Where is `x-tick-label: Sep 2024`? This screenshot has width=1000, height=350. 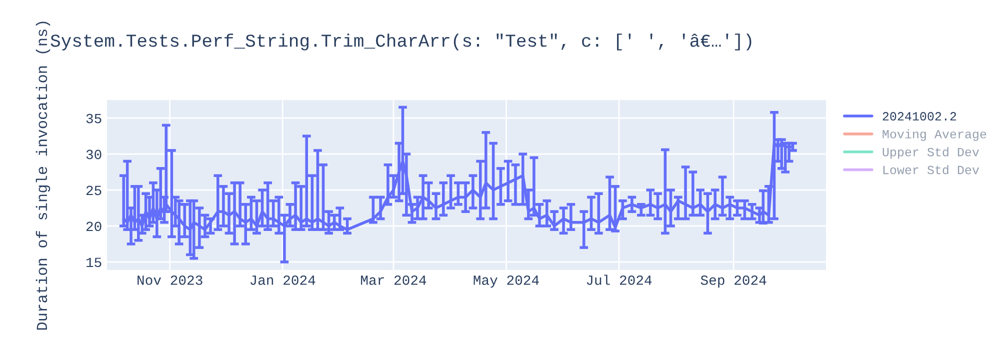 x-tick-label: Sep 2024 is located at coordinates (733, 281).